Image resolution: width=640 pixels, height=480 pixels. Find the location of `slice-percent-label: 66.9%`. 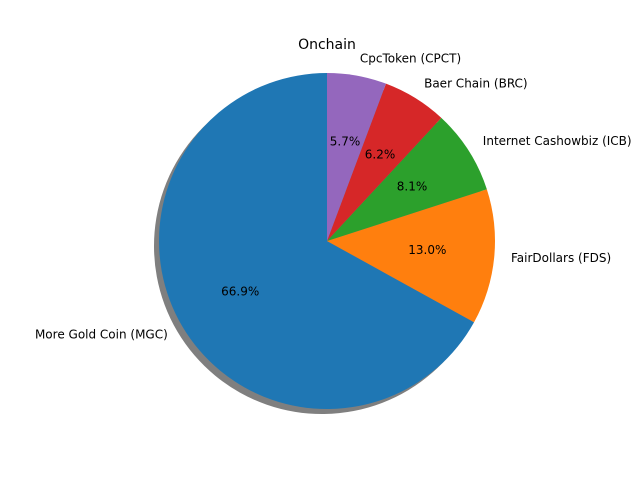

slice-percent-label: 66.9% is located at coordinates (240, 292).